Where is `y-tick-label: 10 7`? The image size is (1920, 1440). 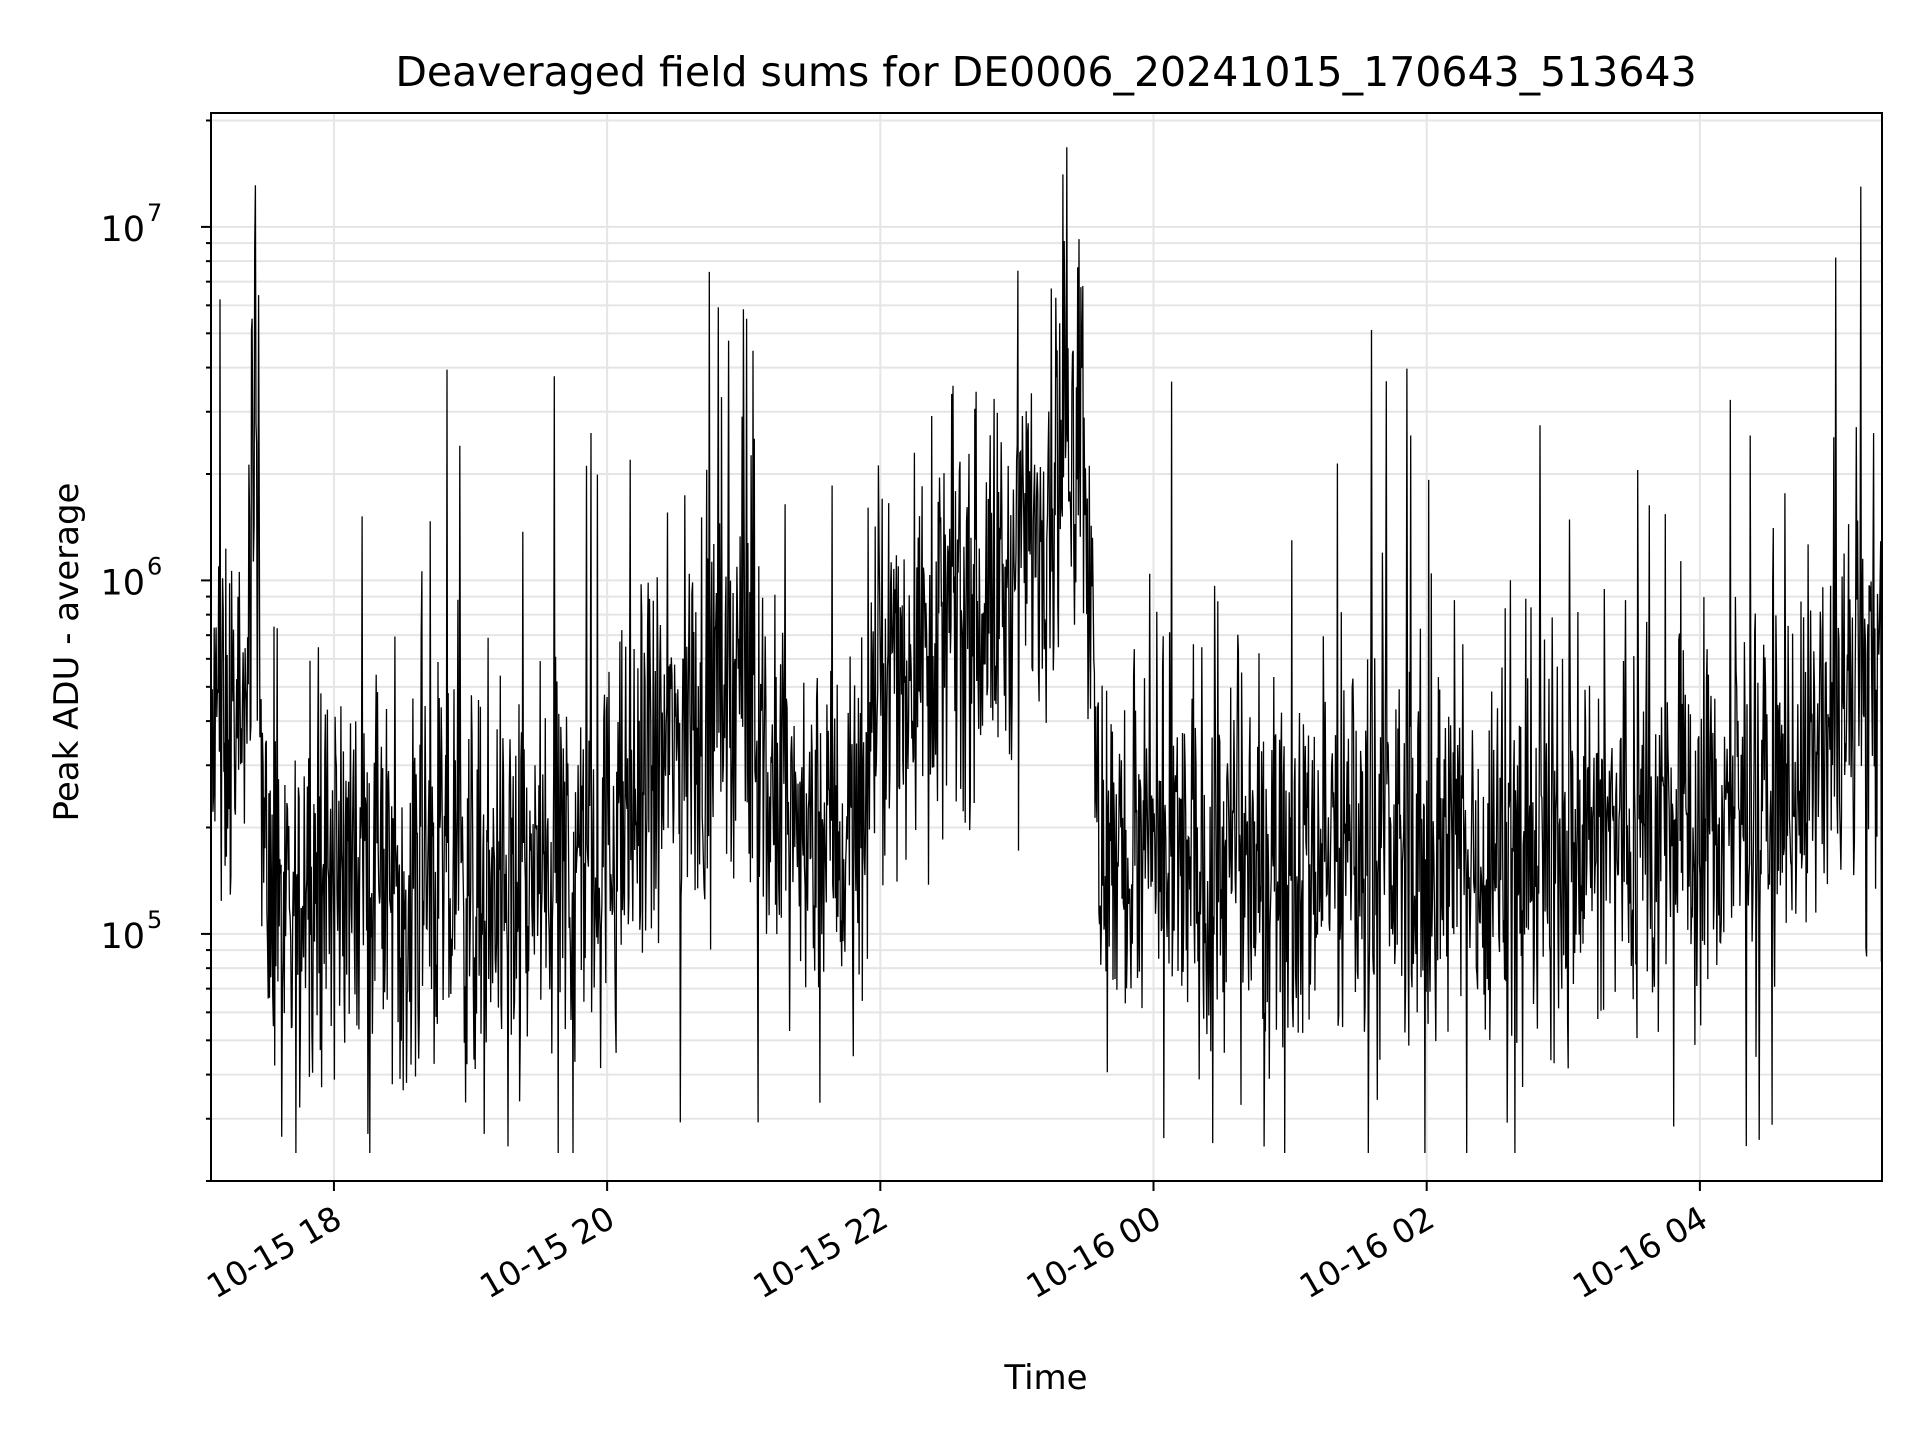 y-tick-label: 10 7 is located at coordinates (131, 224).